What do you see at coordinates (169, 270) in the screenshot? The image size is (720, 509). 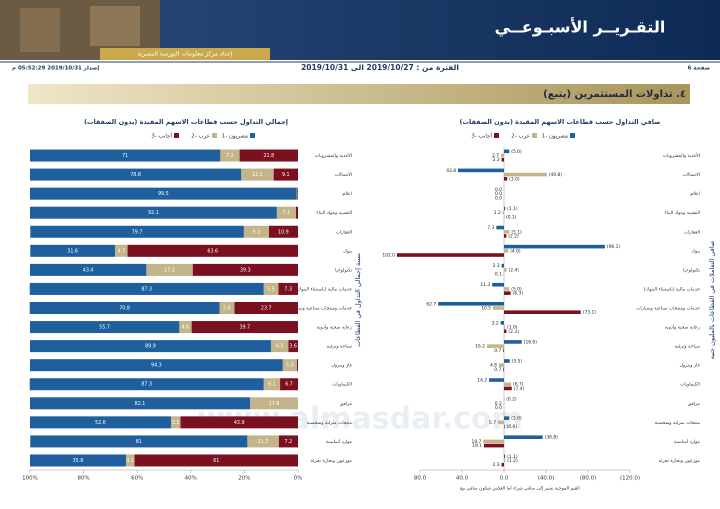 I see `value-label: 17.3` at bounding box center [169, 270].